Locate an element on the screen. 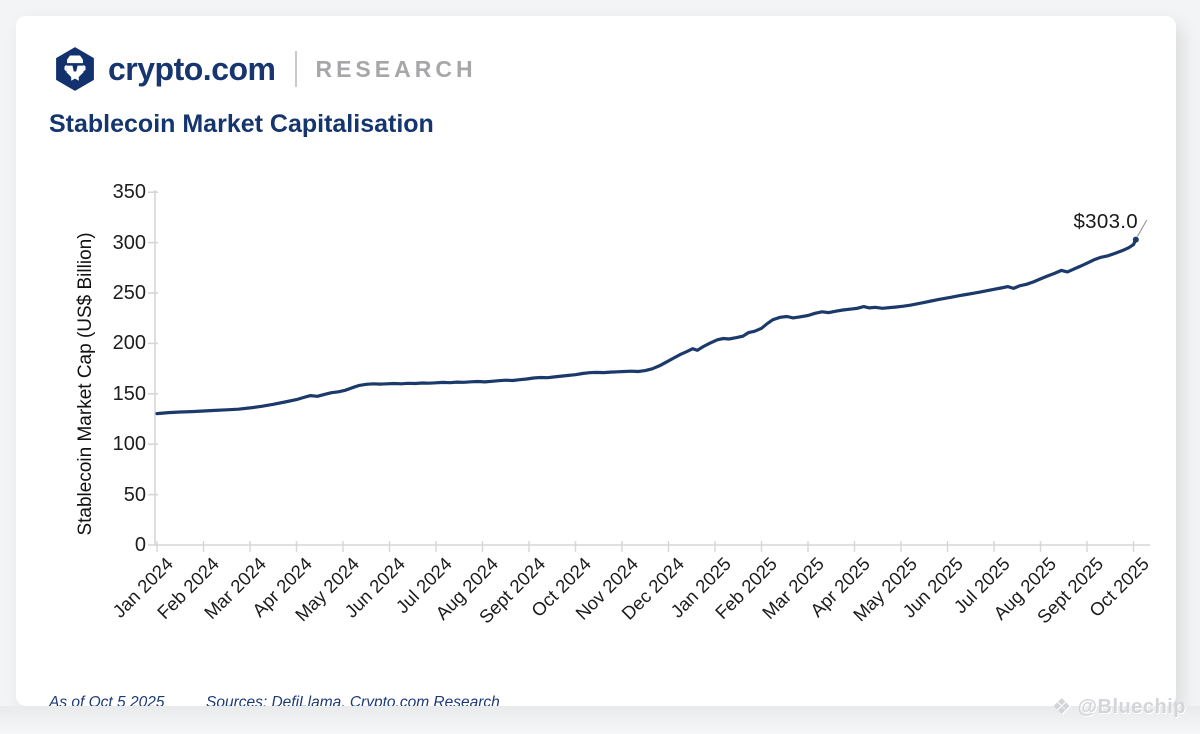  diamond-icon: ❖ is located at coordinates (1061, 706).